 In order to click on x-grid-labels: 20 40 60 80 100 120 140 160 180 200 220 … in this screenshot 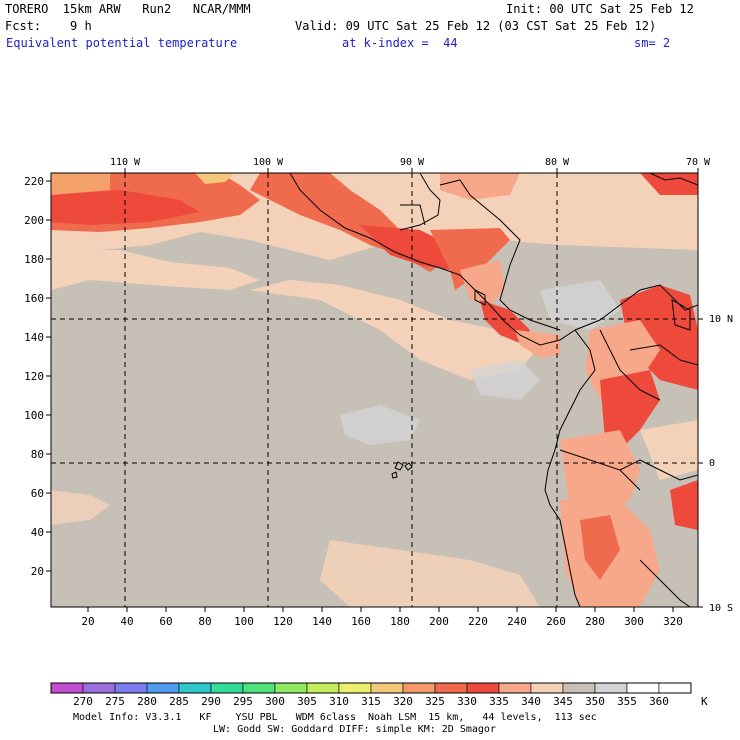, I will do `click(382, 621)`.